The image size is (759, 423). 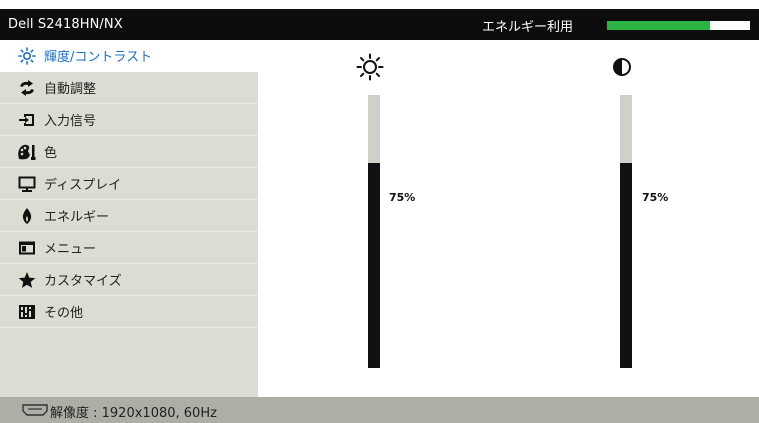 I want to click on contrast-slider, so click(x=626, y=231).